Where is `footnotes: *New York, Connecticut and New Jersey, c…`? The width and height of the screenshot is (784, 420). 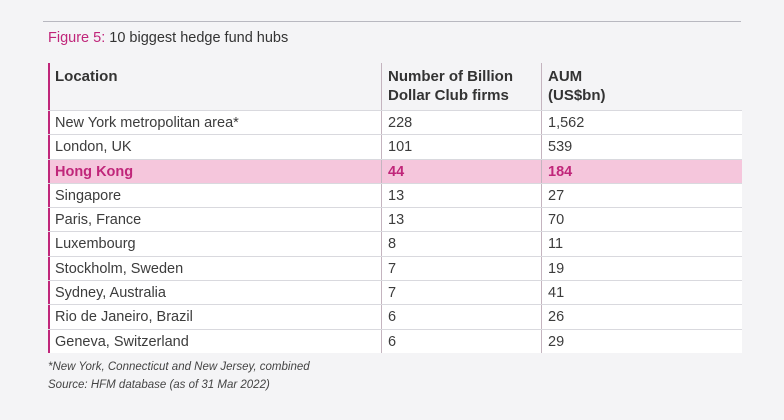 footnotes: *New York, Connecticut and New Jersey, c… is located at coordinates (179, 376).